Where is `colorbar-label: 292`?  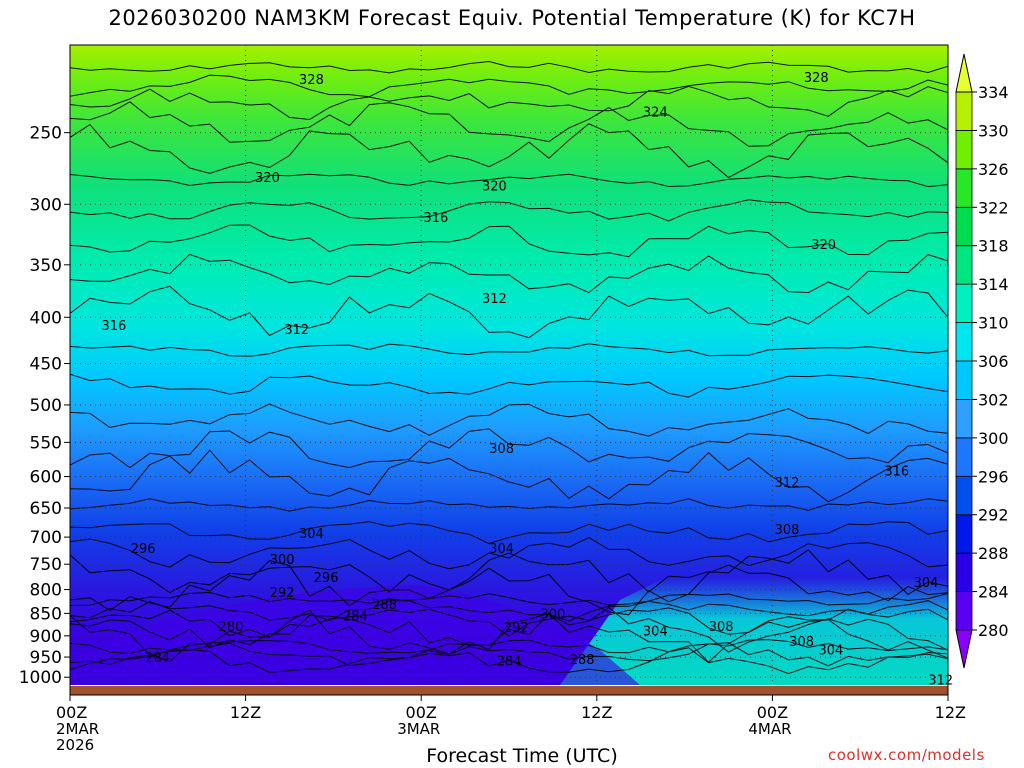
colorbar-label: 292 is located at coordinates (993, 515).